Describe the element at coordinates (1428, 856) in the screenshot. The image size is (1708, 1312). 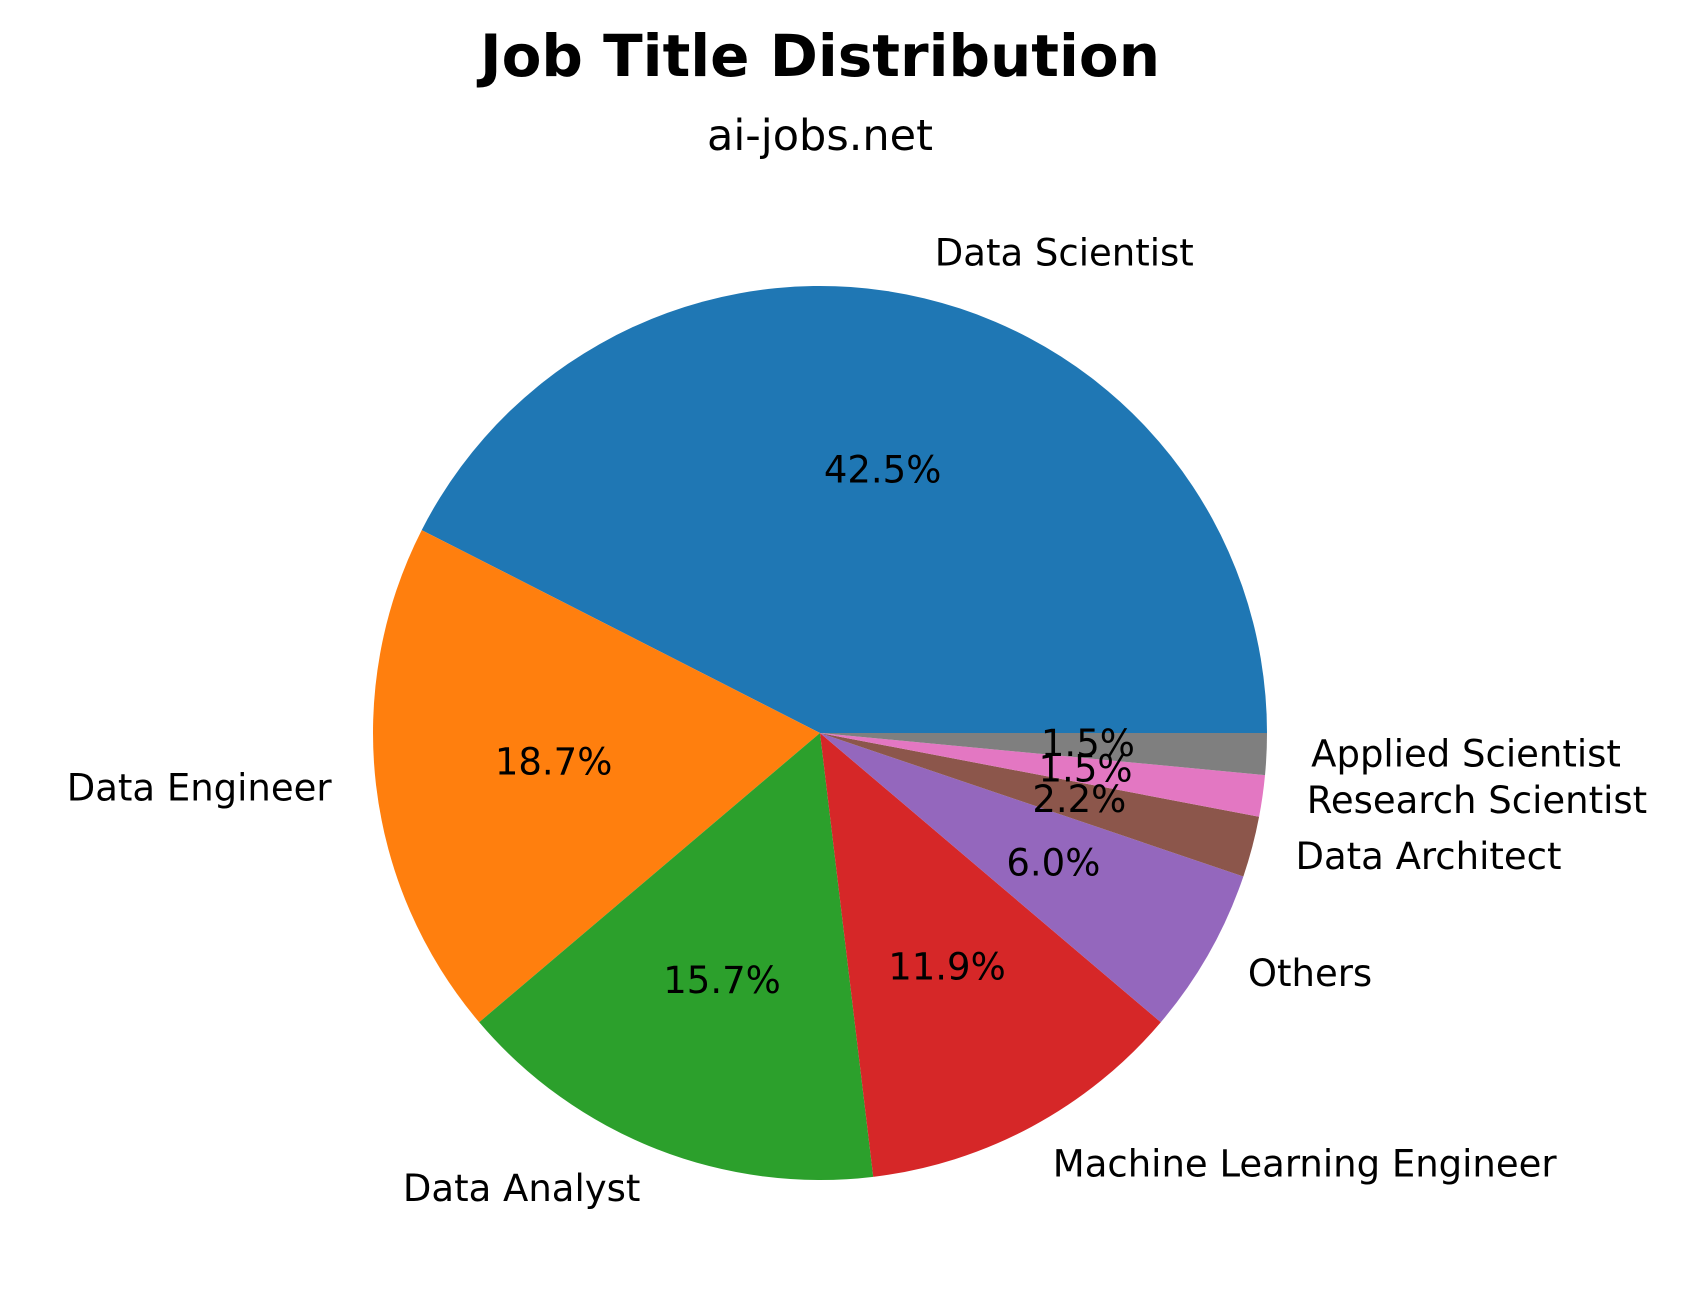
I see `slice-label-data-architect: Data Architect` at that location.